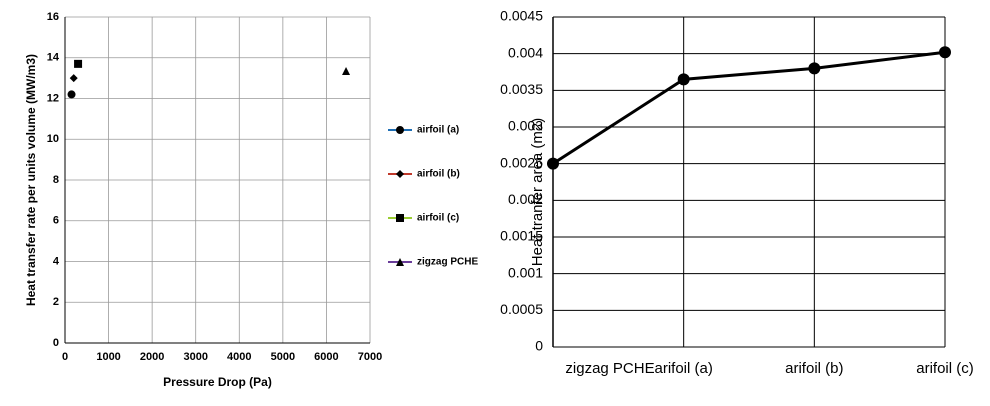 The height and width of the screenshot is (406, 990). I want to click on y-tick-label: 0.0015, so click(521, 236).